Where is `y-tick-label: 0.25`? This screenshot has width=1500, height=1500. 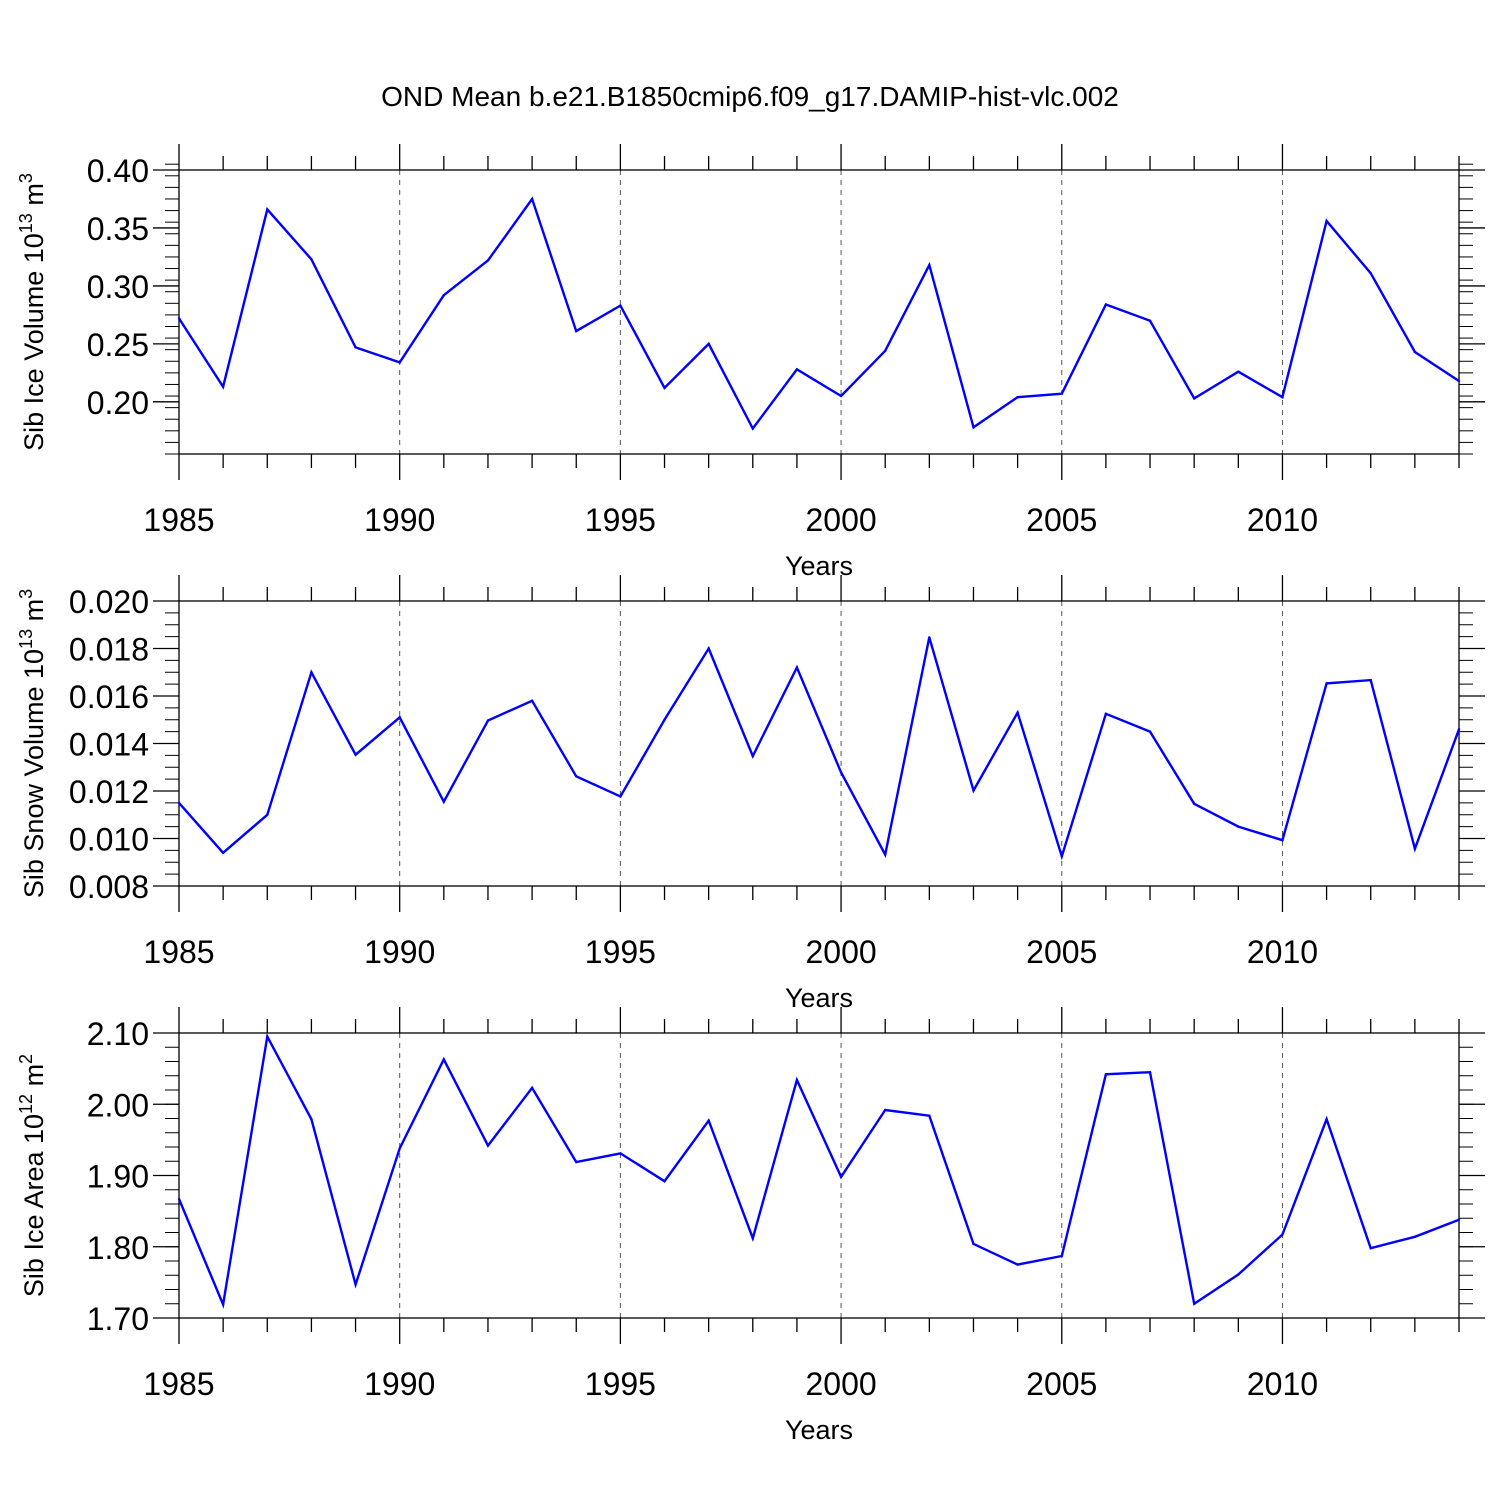 y-tick-label: 0.25 is located at coordinates (118, 345).